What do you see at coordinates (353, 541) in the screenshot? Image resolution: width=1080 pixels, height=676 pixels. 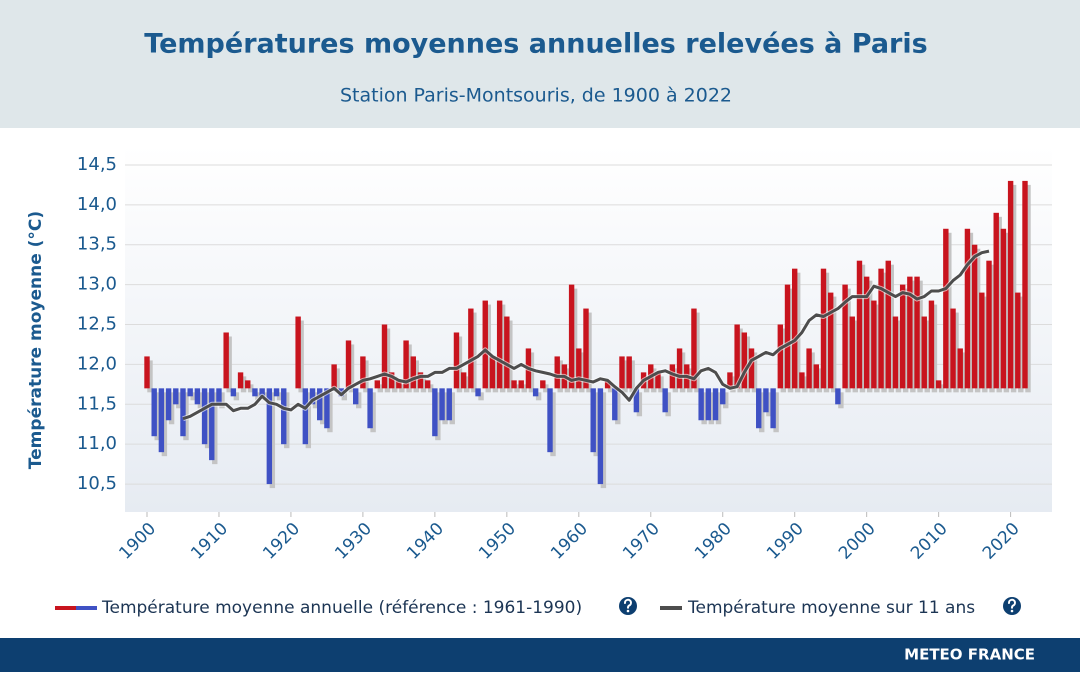 I see `x-tick-label: 1930` at bounding box center [353, 541].